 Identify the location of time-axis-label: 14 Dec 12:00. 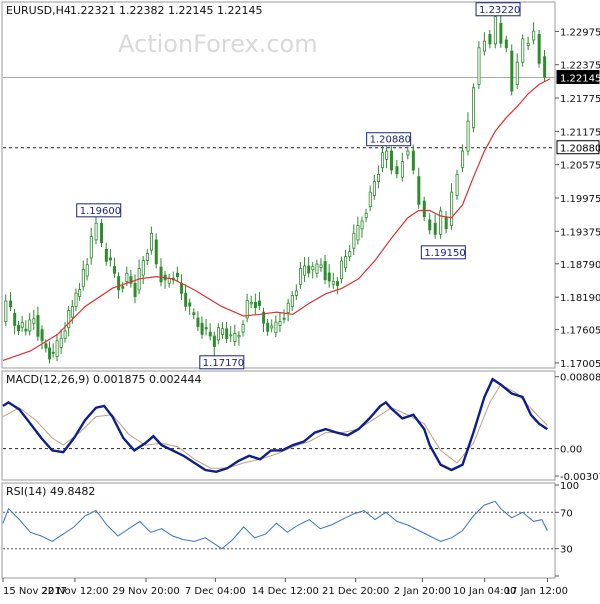
(285, 591).